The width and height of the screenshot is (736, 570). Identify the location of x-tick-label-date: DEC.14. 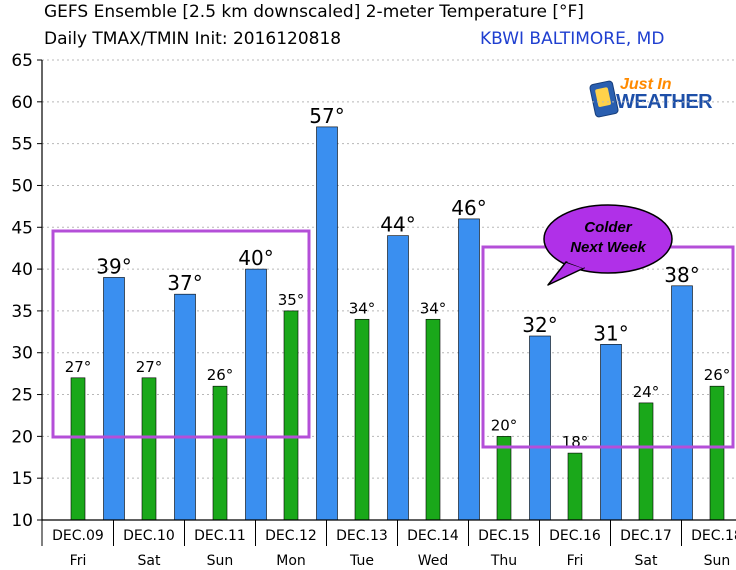
(433, 536).